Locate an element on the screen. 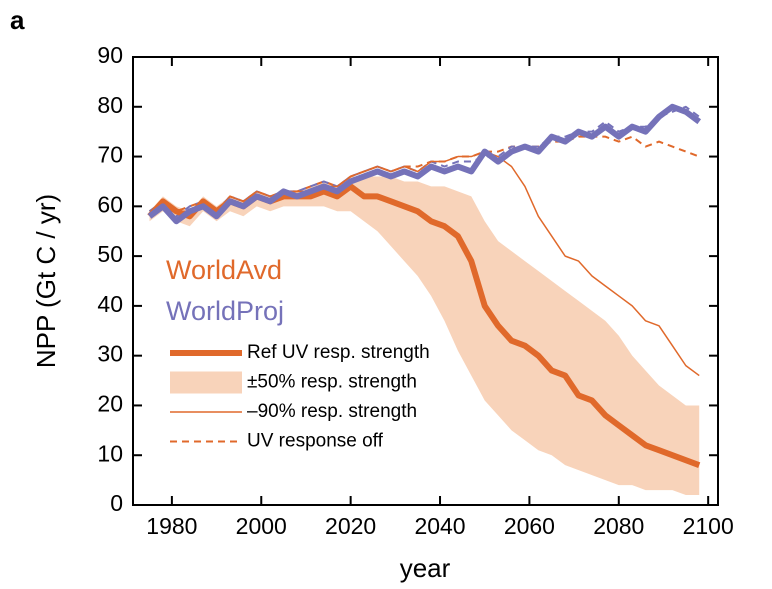 Image resolution: width=772 pixels, height=589 pixels. x-axis-label: year is located at coordinates (425, 568).